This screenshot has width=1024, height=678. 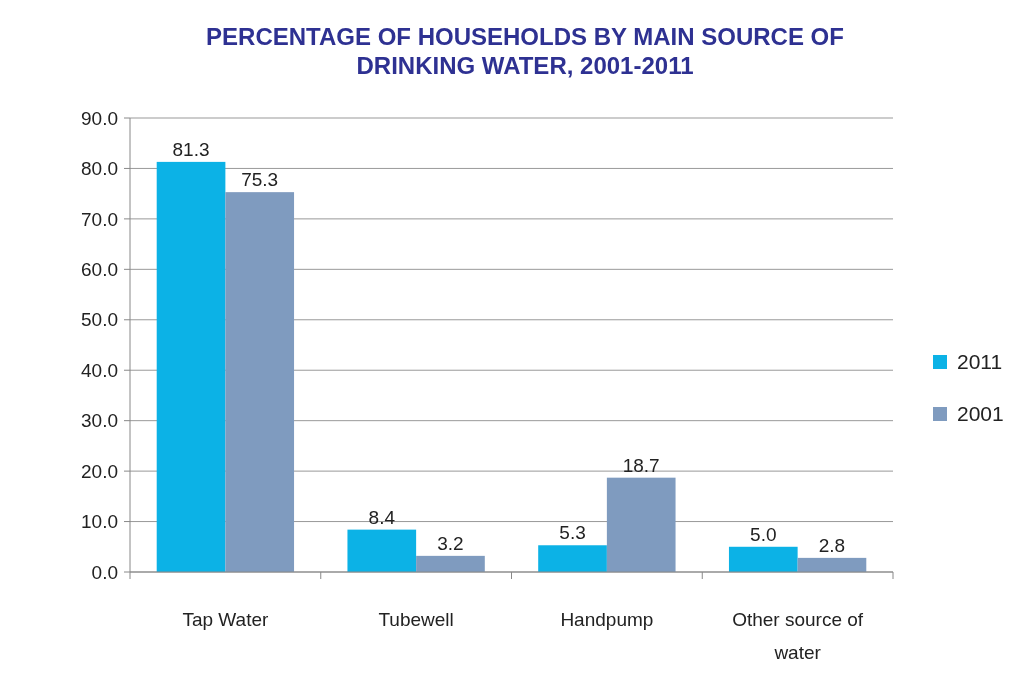 What do you see at coordinates (99, 169) in the screenshot?
I see `y-tick-label: 80.0` at bounding box center [99, 169].